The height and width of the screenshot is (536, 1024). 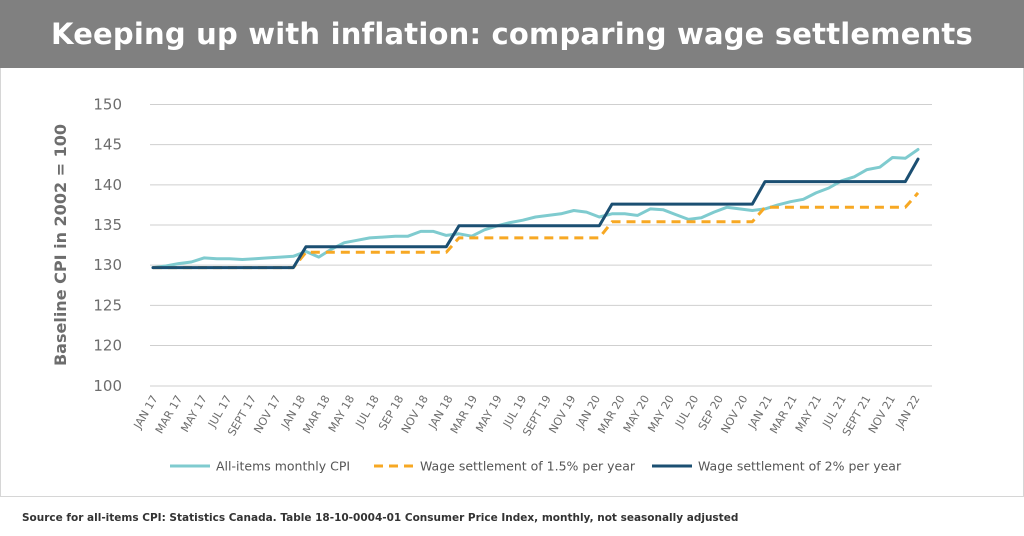 What do you see at coordinates (107, 225) in the screenshot?
I see `y-tick-label: 135` at bounding box center [107, 225].